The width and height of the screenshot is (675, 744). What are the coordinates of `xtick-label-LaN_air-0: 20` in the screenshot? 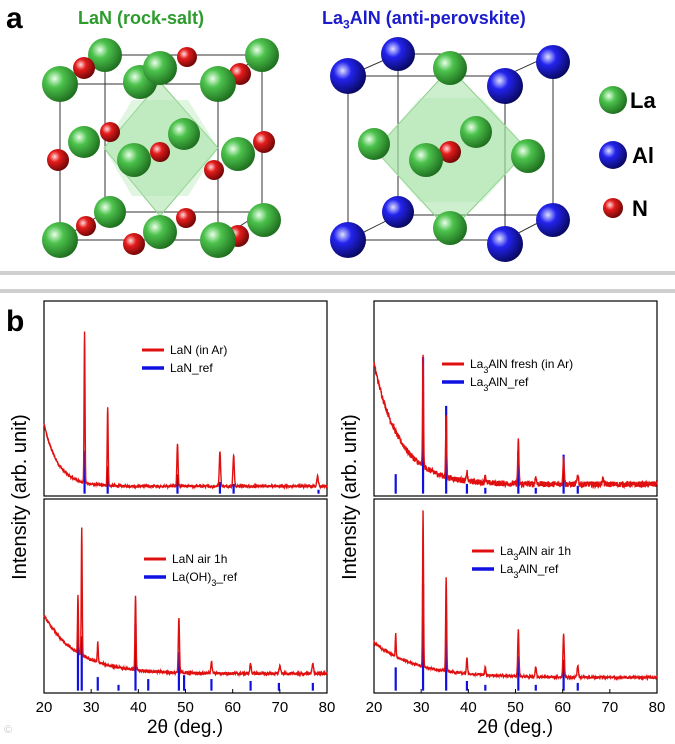 It's located at (44, 707).